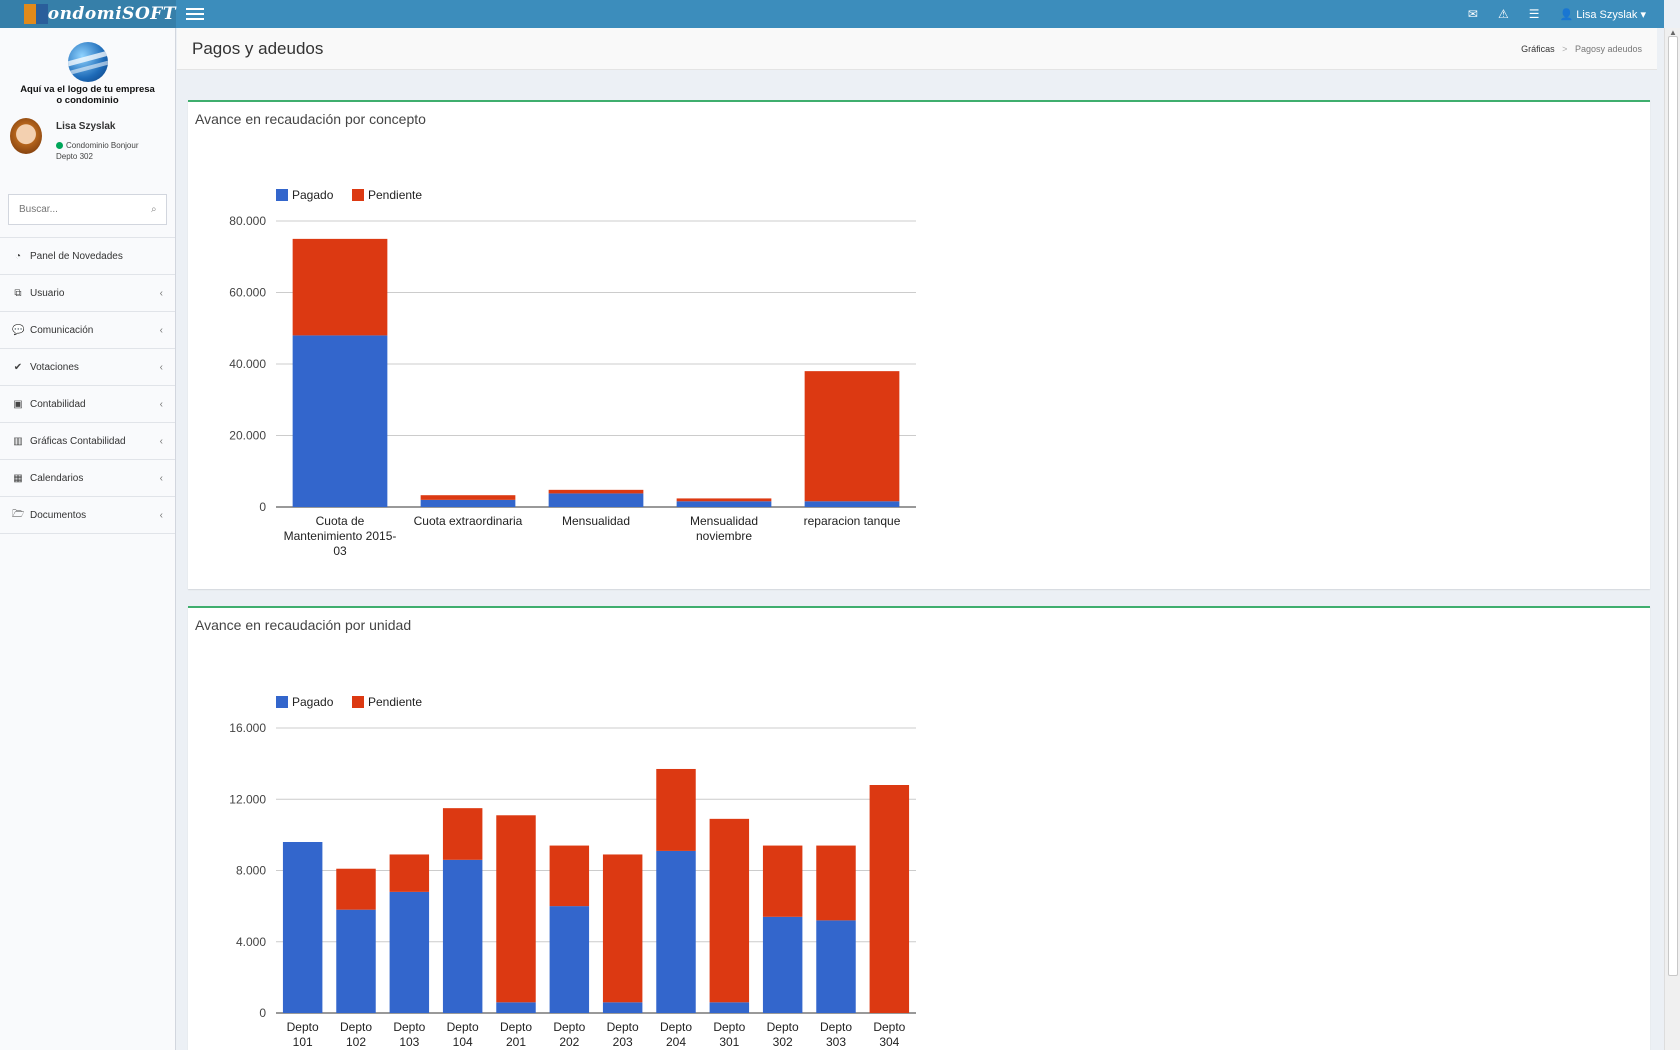 This screenshot has height=1050, width=1680. Describe the element at coordinates (1472, 14) in the screenshot. I see `envelope-icon: ✉` at that location.